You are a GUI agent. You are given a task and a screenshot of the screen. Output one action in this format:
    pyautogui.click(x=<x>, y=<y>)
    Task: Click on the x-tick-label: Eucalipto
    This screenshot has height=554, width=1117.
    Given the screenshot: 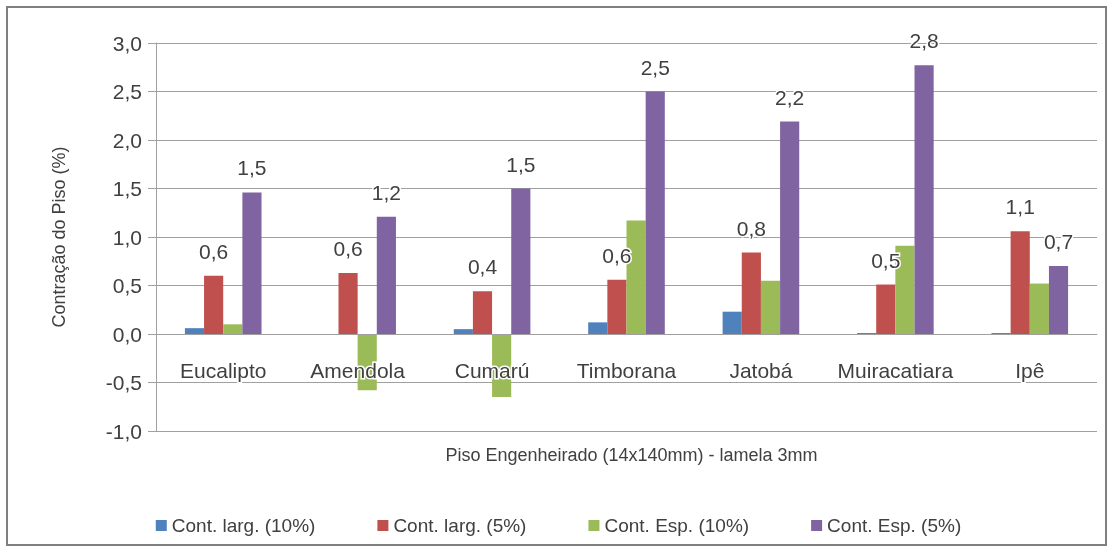 What is the action you would take?
    pyautogui.click(x=223, y=370)
    